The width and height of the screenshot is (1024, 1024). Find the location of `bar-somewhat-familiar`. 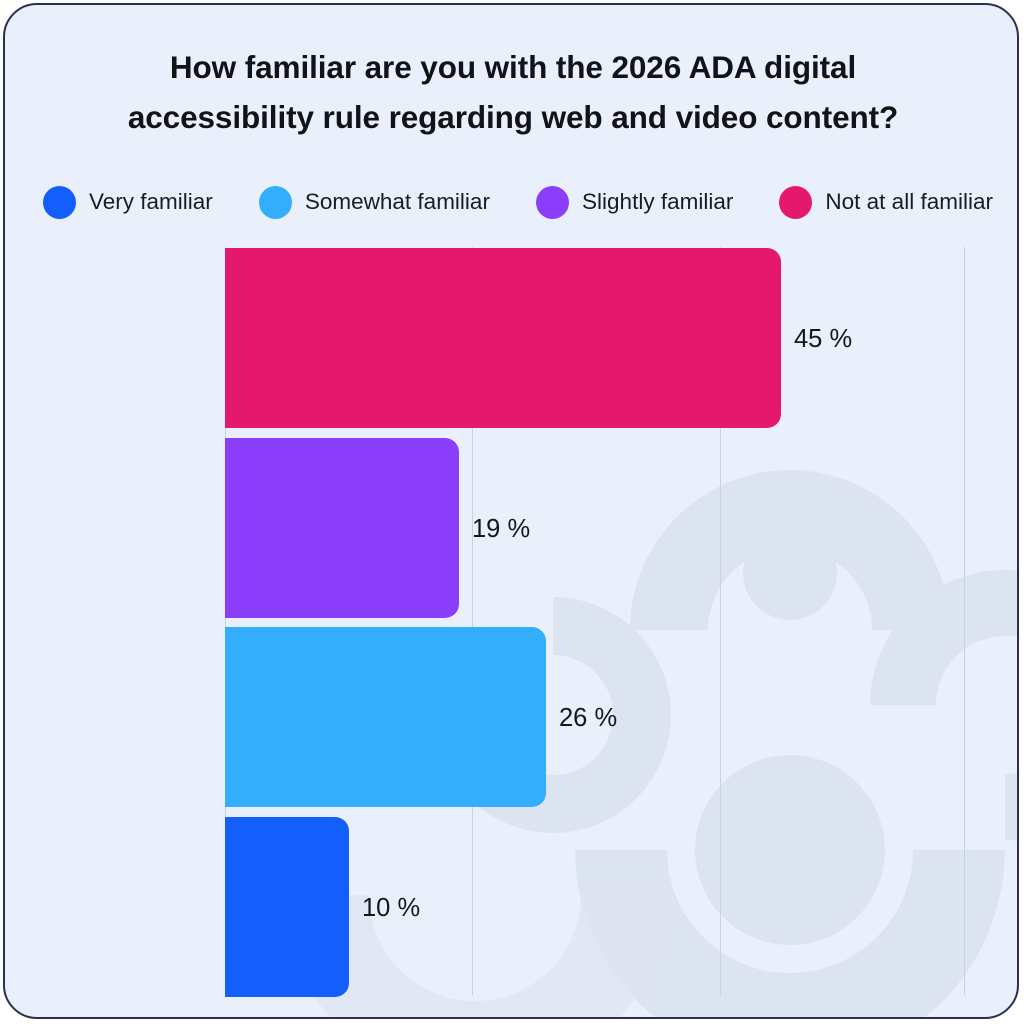

bar-somewhat-familiar is located at coordinates (385, 717).